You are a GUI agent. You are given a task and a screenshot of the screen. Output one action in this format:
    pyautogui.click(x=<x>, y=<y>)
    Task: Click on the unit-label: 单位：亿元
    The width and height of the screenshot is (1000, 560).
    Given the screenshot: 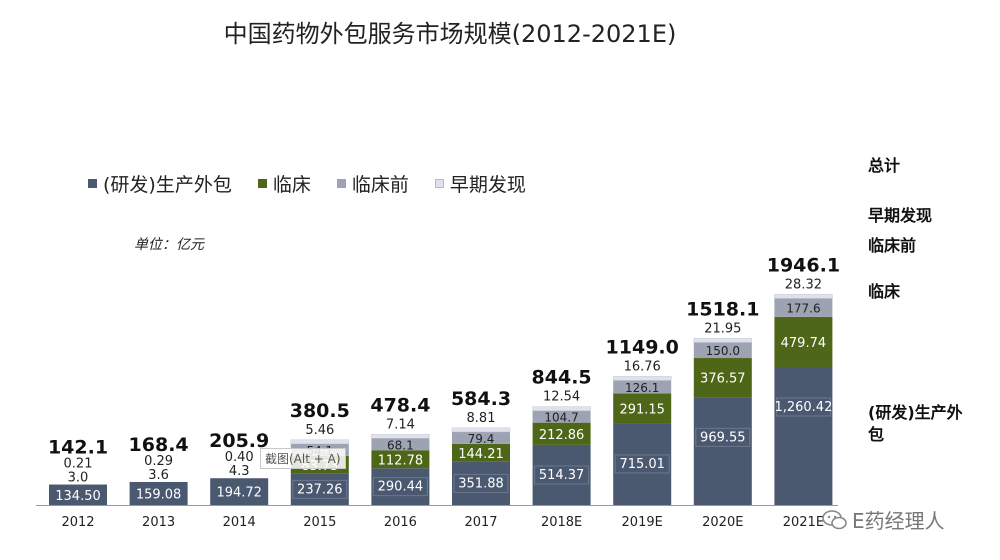 What is the action you would take?
    pyautogui.click(x=169, y=245)
    